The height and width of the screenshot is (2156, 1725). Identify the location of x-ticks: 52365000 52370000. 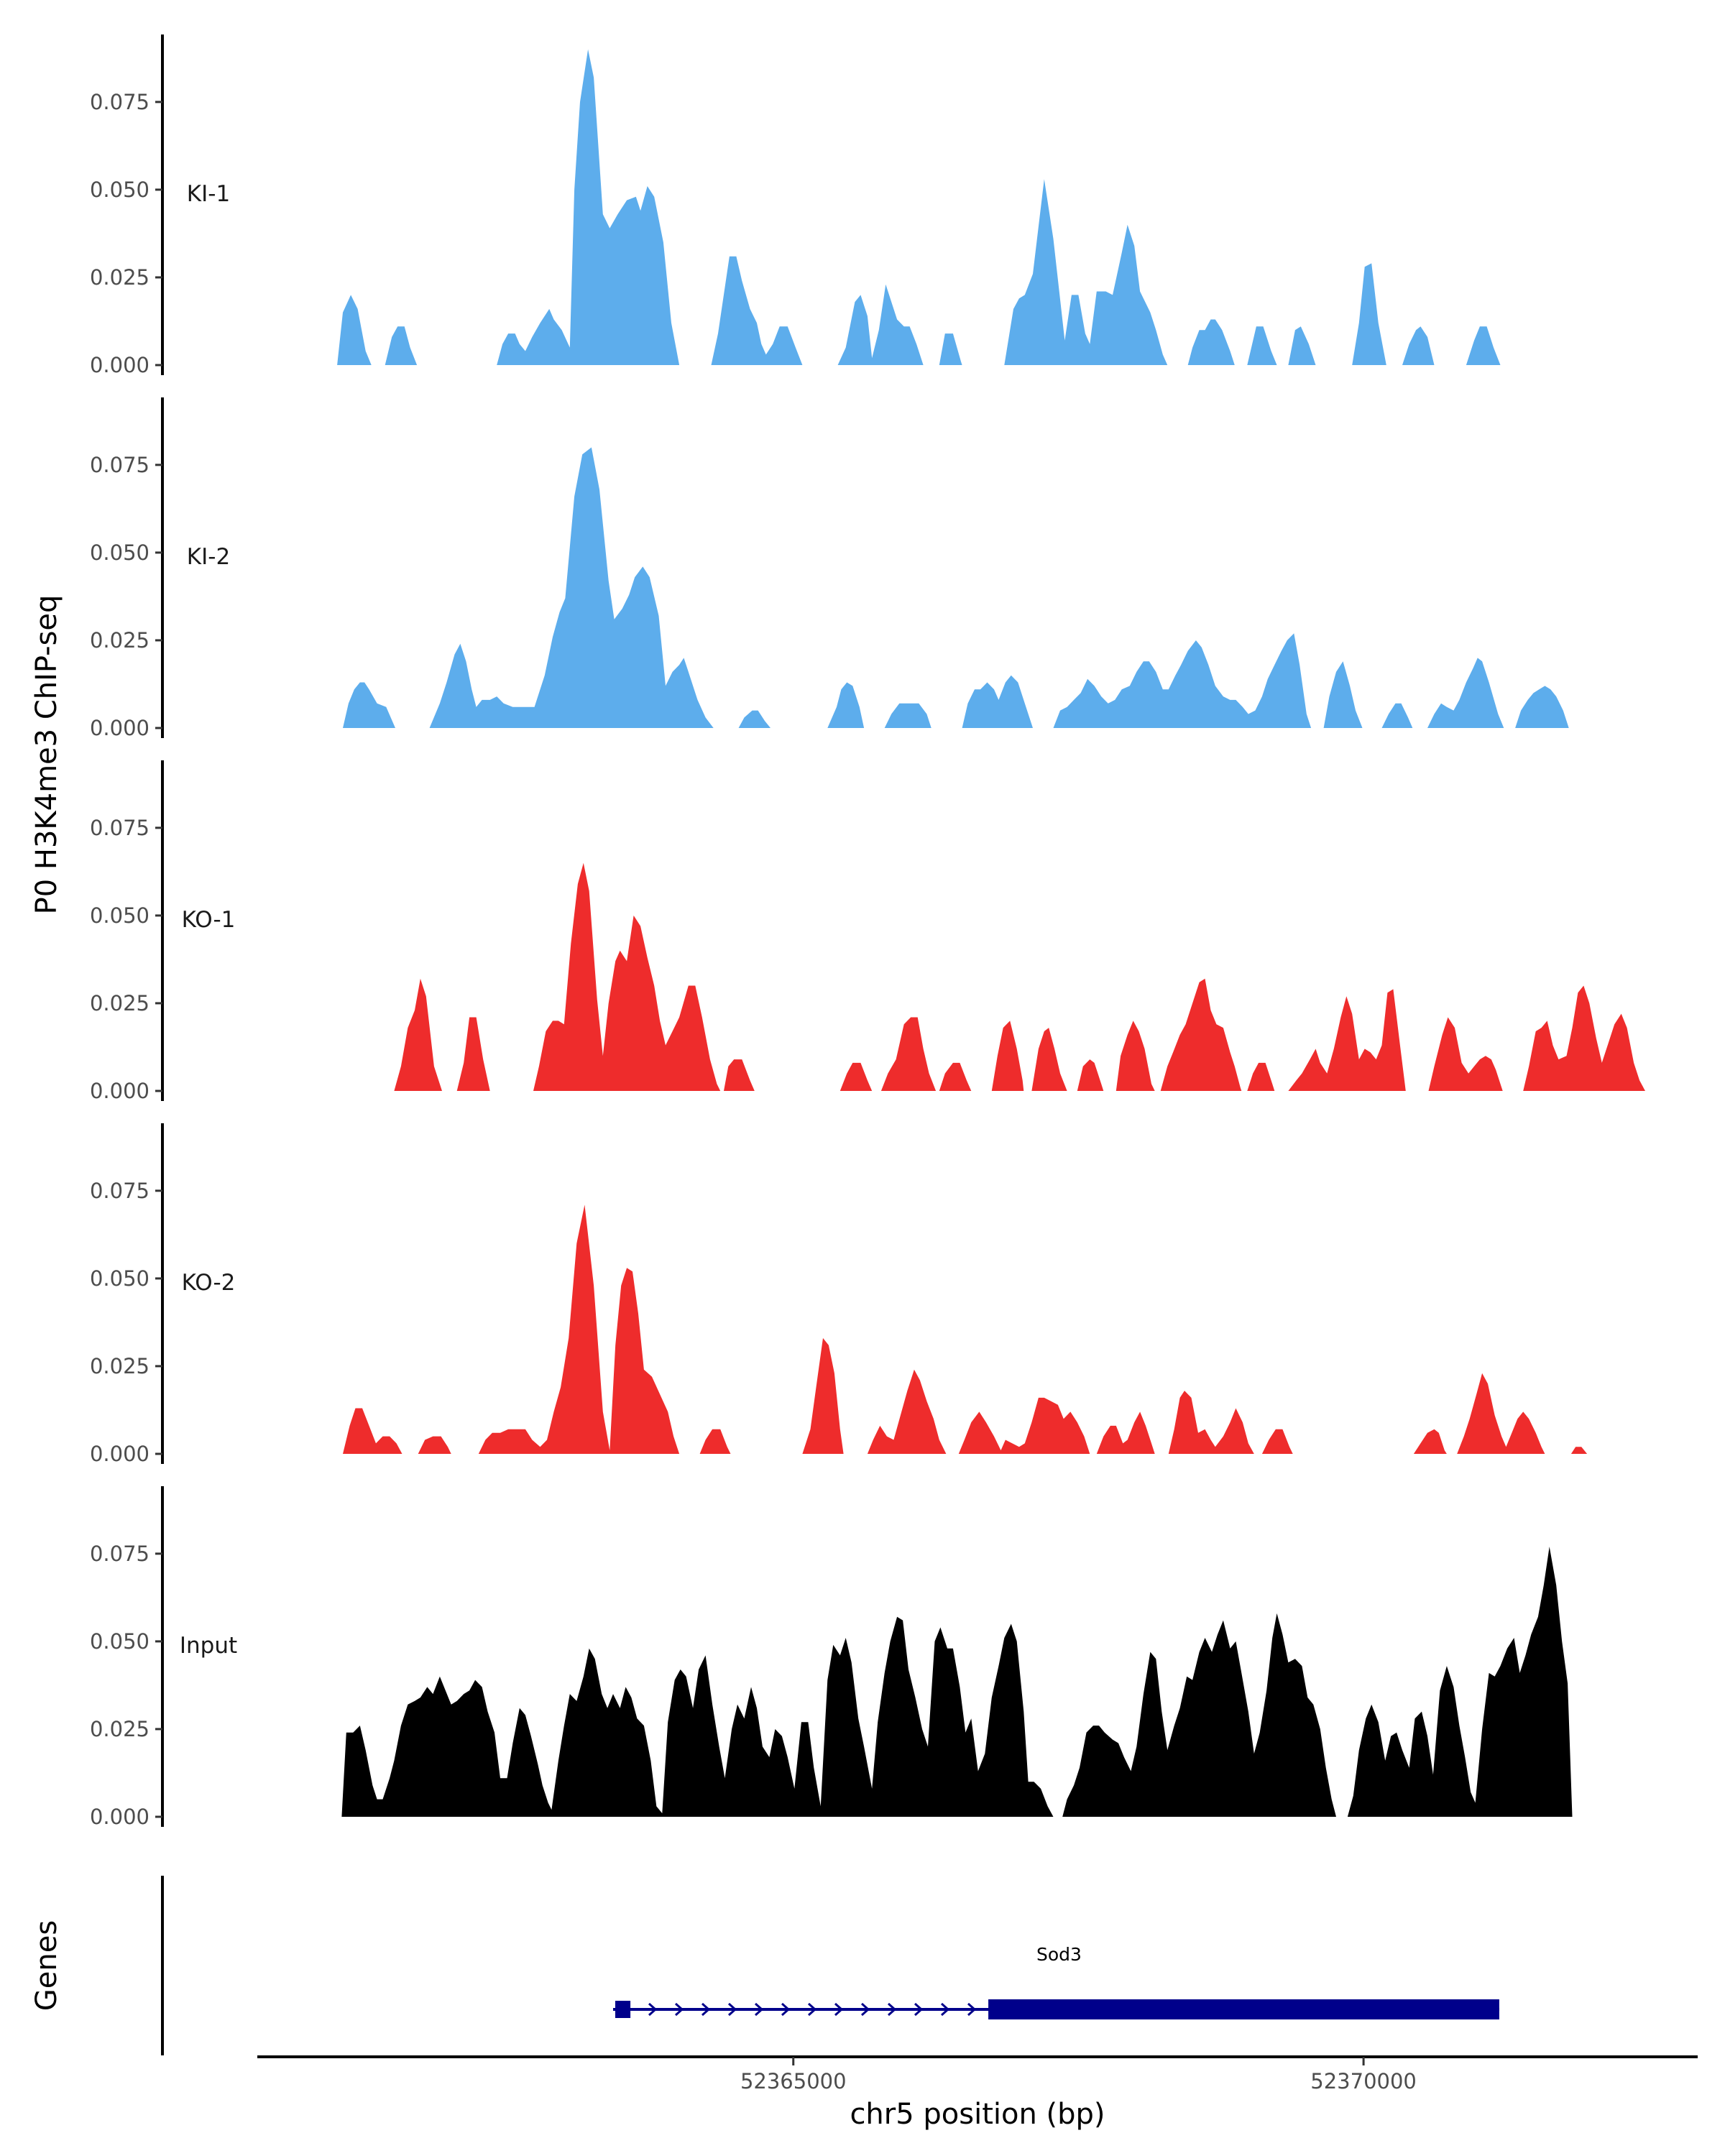
(1078, 2075).